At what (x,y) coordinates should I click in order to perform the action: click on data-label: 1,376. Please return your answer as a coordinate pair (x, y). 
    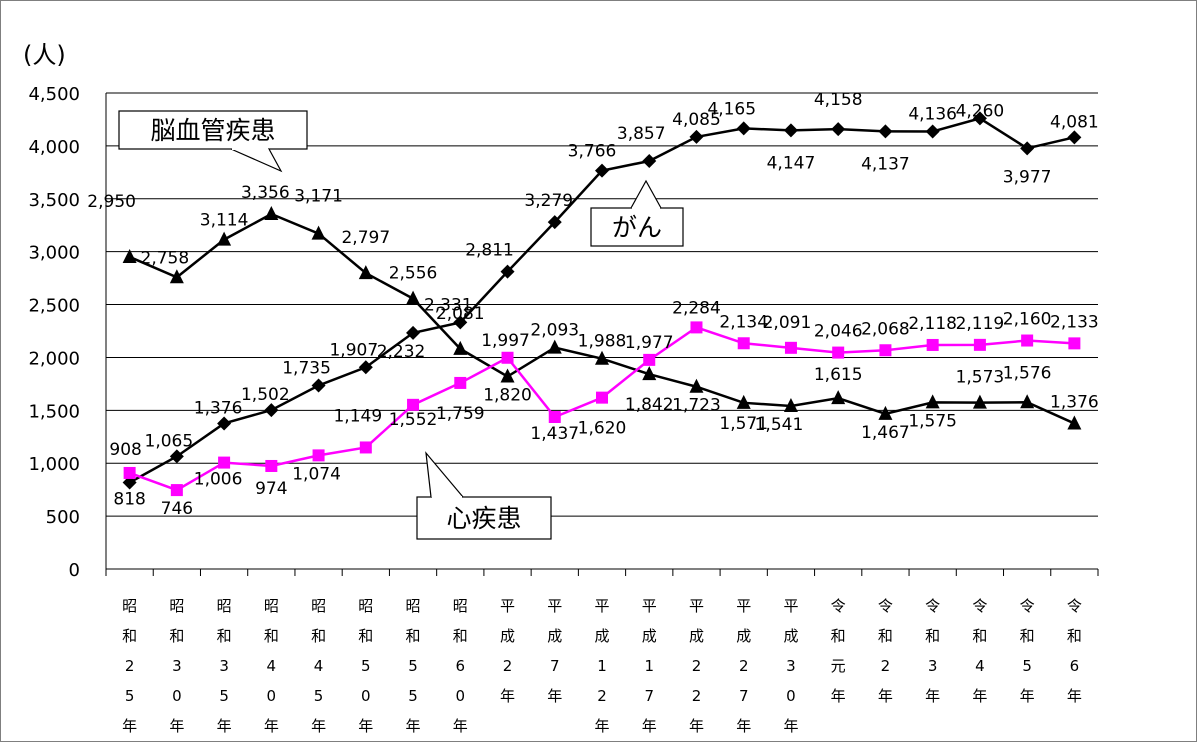
    Looking at the image, I should click on (218, 408).